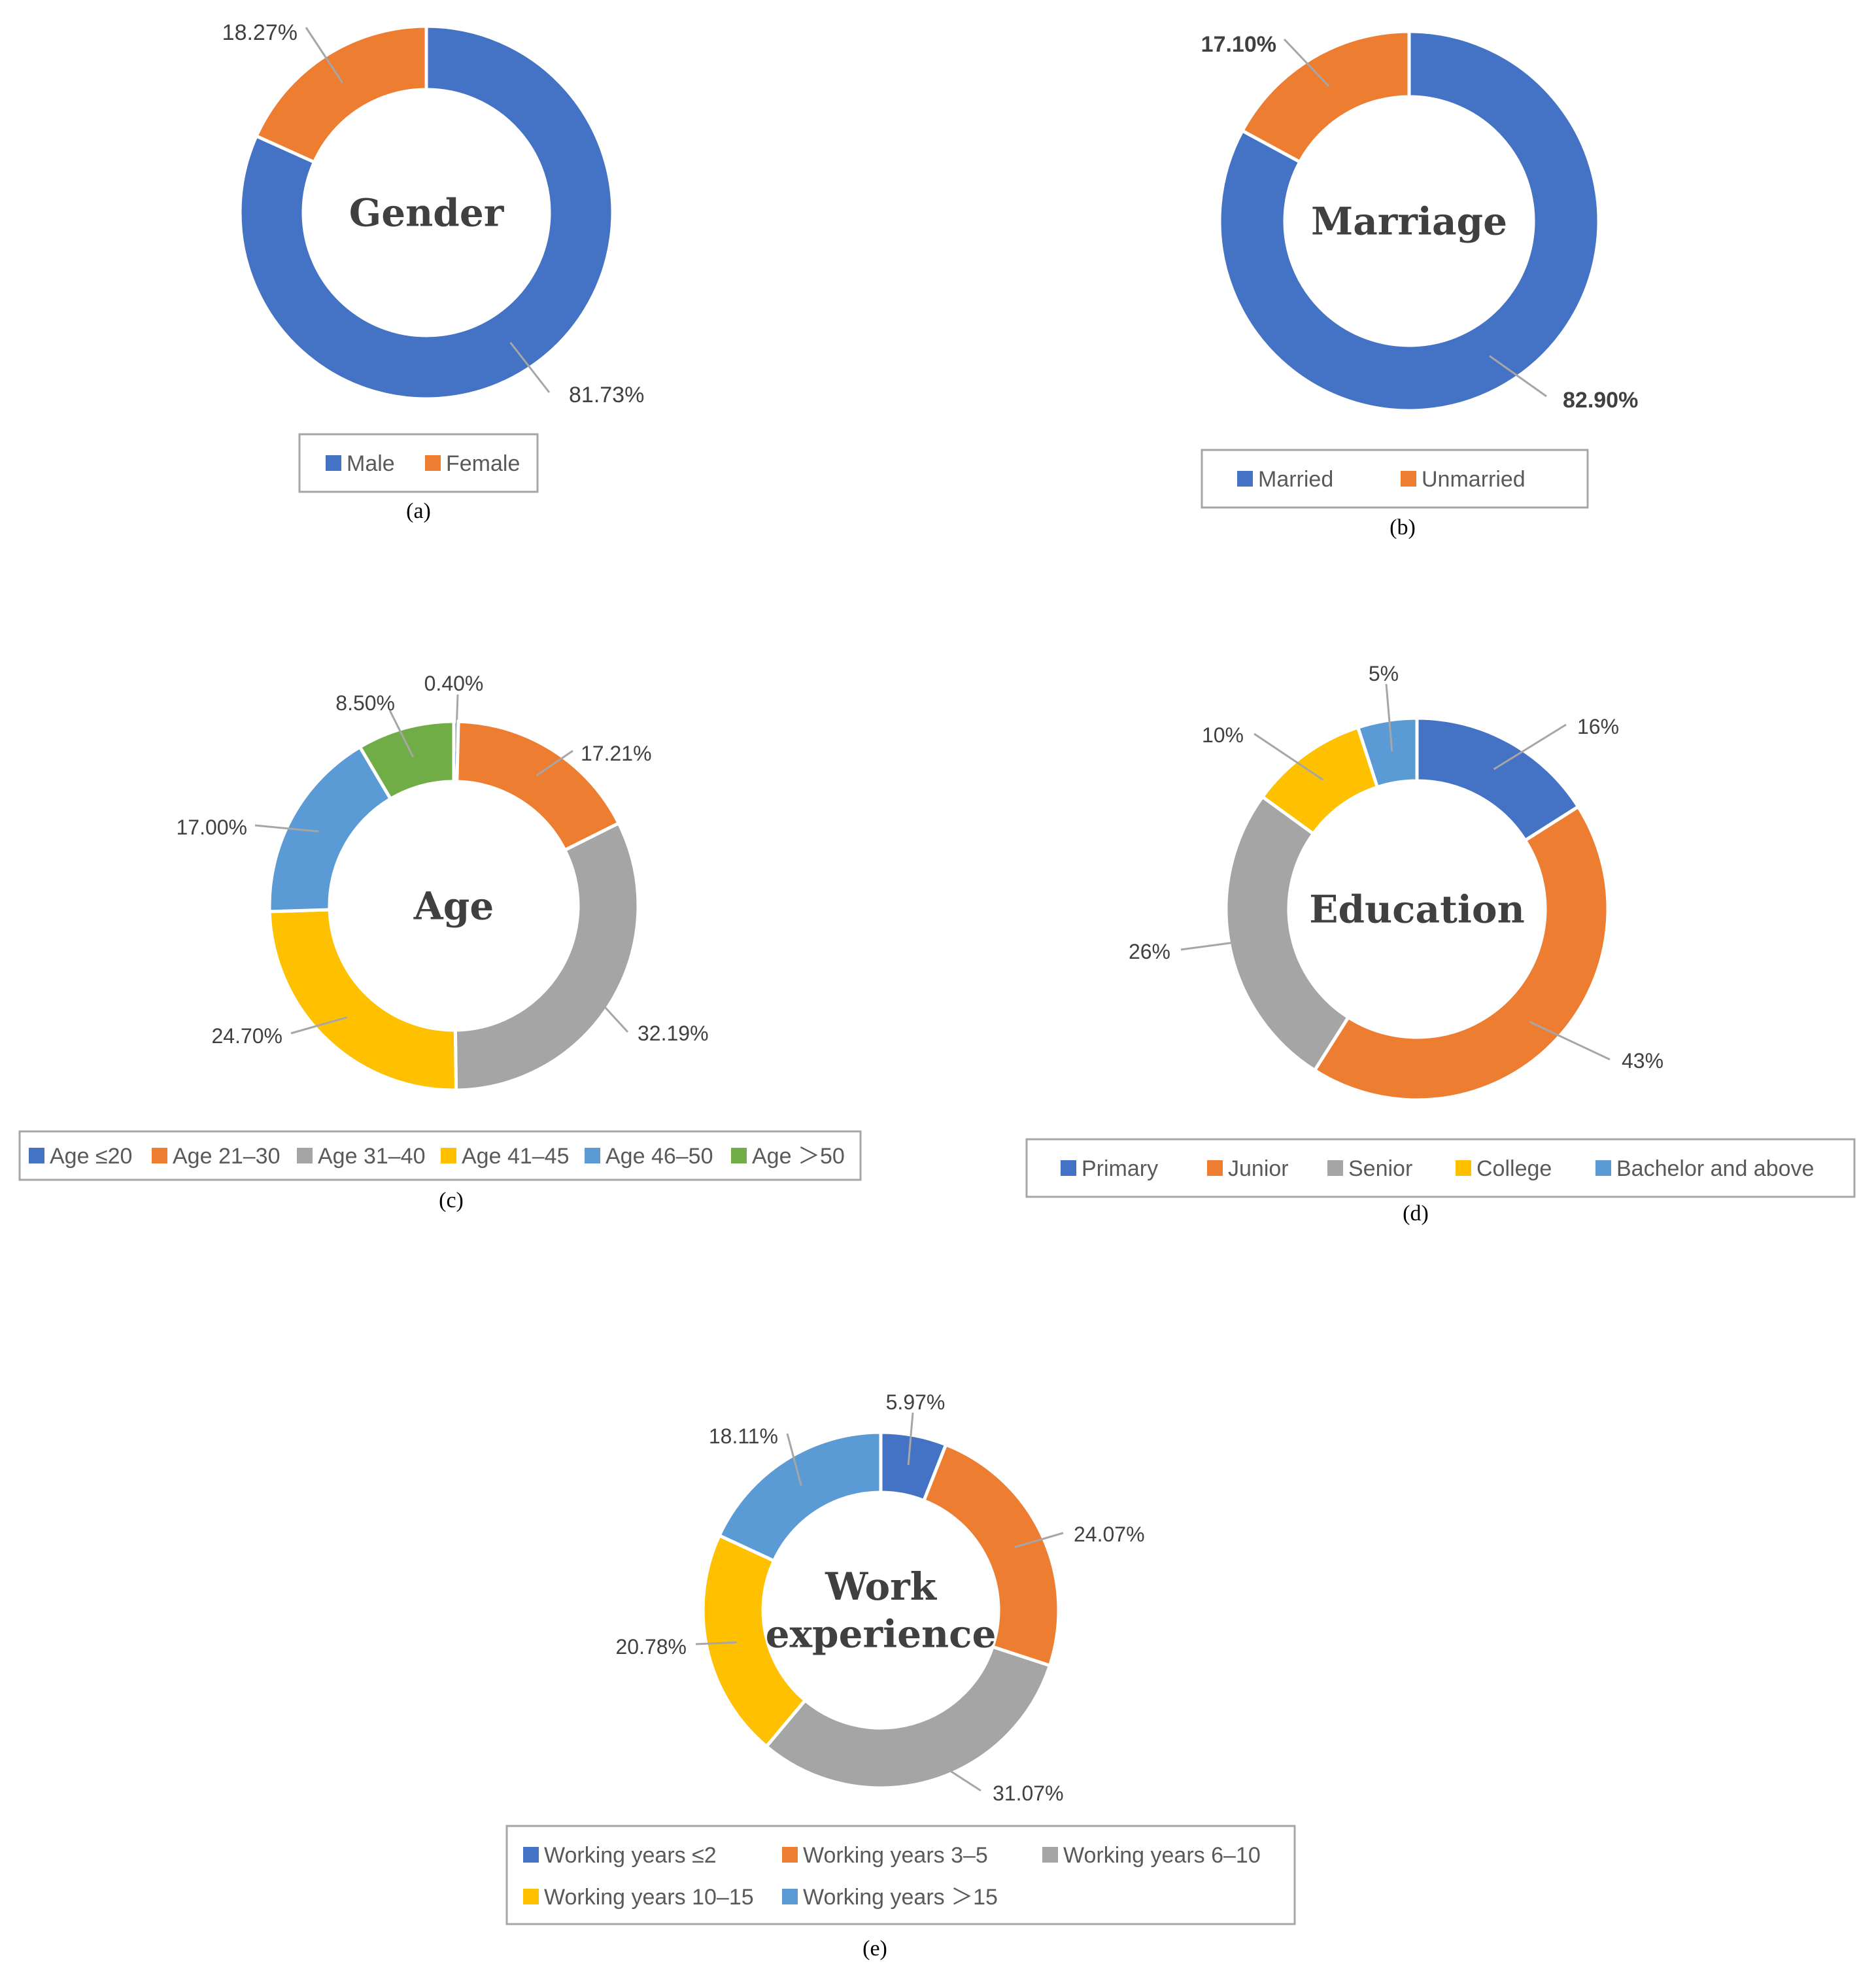 The image size is (1876, 1979). What do you see at coordinates (1223, 735) in the screenshot?
I see `data-label-college: 10%` at bounding box center [1223, 735].